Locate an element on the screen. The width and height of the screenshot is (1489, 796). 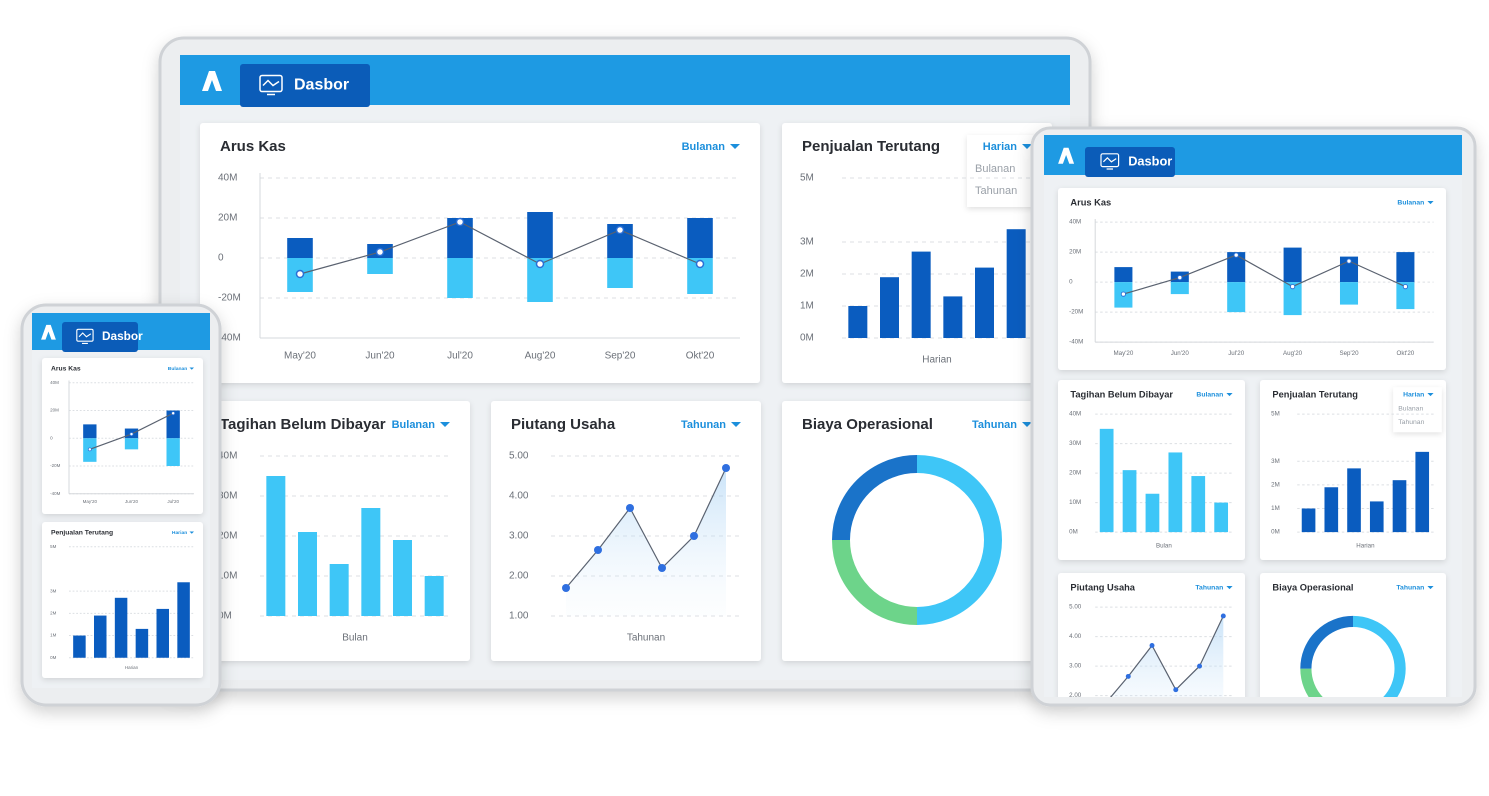
y-tick-label: 5M is located at coordinates (1275, 414).